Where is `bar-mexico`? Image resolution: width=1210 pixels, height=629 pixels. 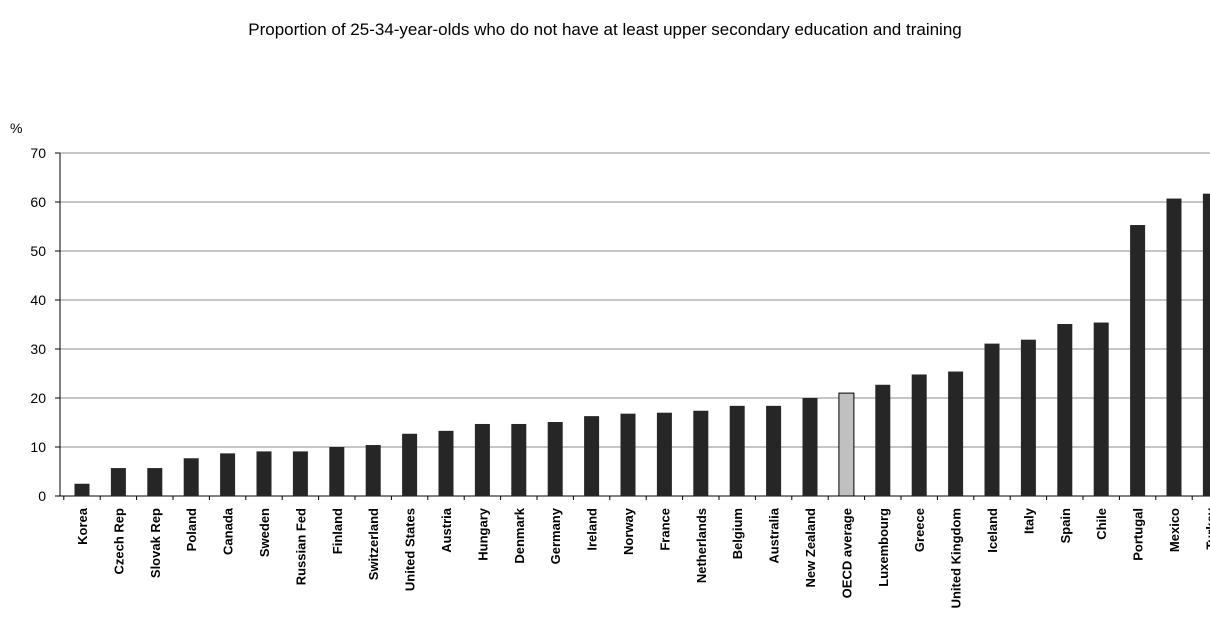 bar-mexico is located at coordinates (1174, 347).